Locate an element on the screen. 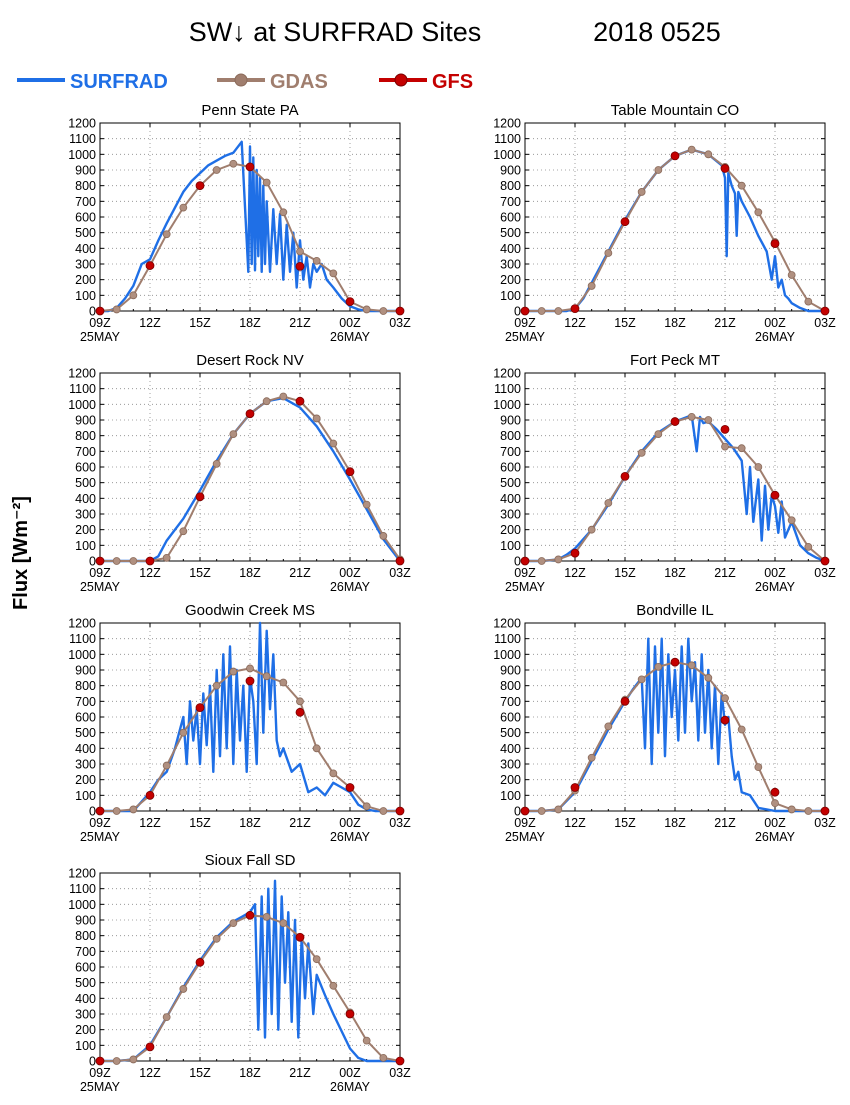 This screenshot has width=850, height=1105. panel-title: Sioux Fall SD is located at coordinates (250, 860).